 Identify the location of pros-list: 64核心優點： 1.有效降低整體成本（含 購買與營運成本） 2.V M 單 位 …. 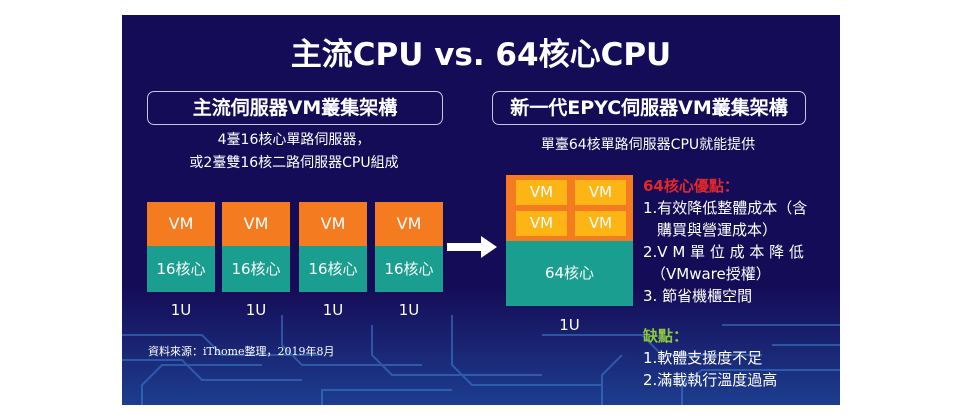
(738, 241).